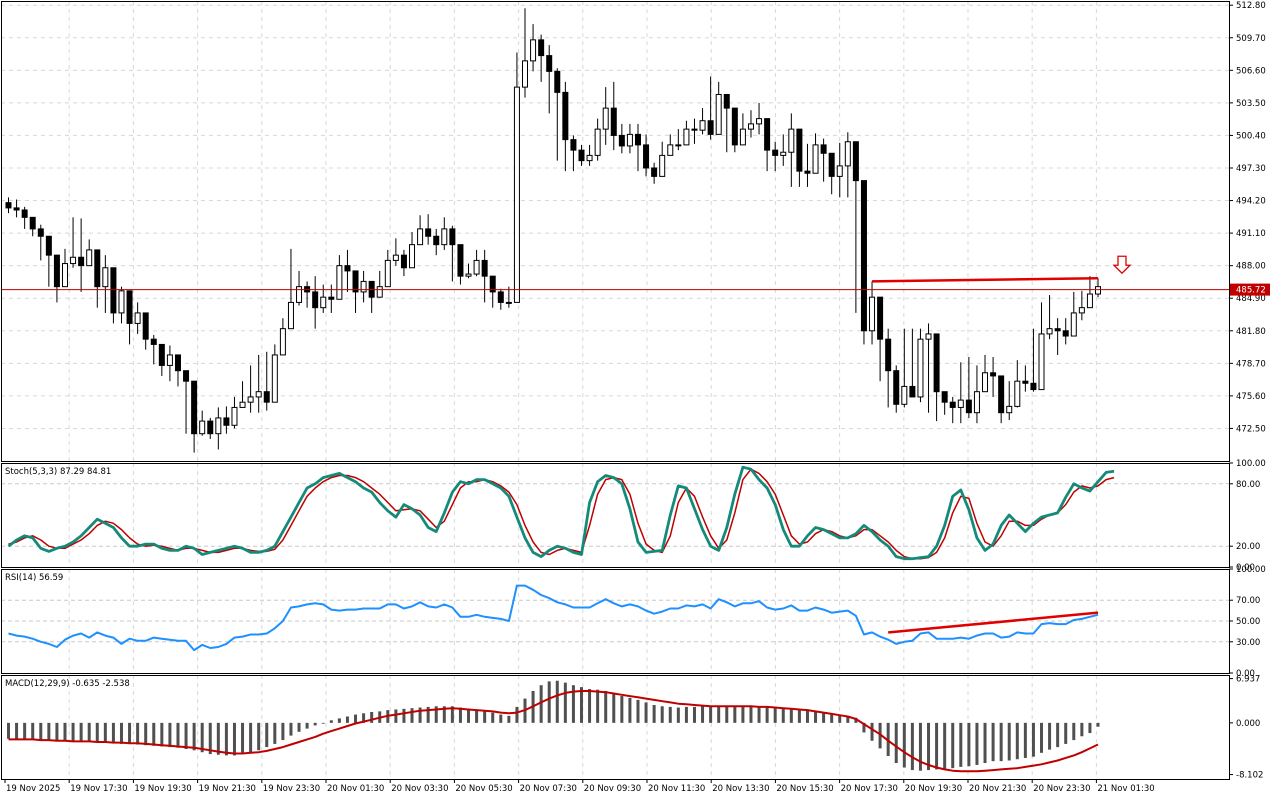 Image resolution: width=1280 pixels, height=800 pixels. I want to click on rsi-panel, so click(615, 618).